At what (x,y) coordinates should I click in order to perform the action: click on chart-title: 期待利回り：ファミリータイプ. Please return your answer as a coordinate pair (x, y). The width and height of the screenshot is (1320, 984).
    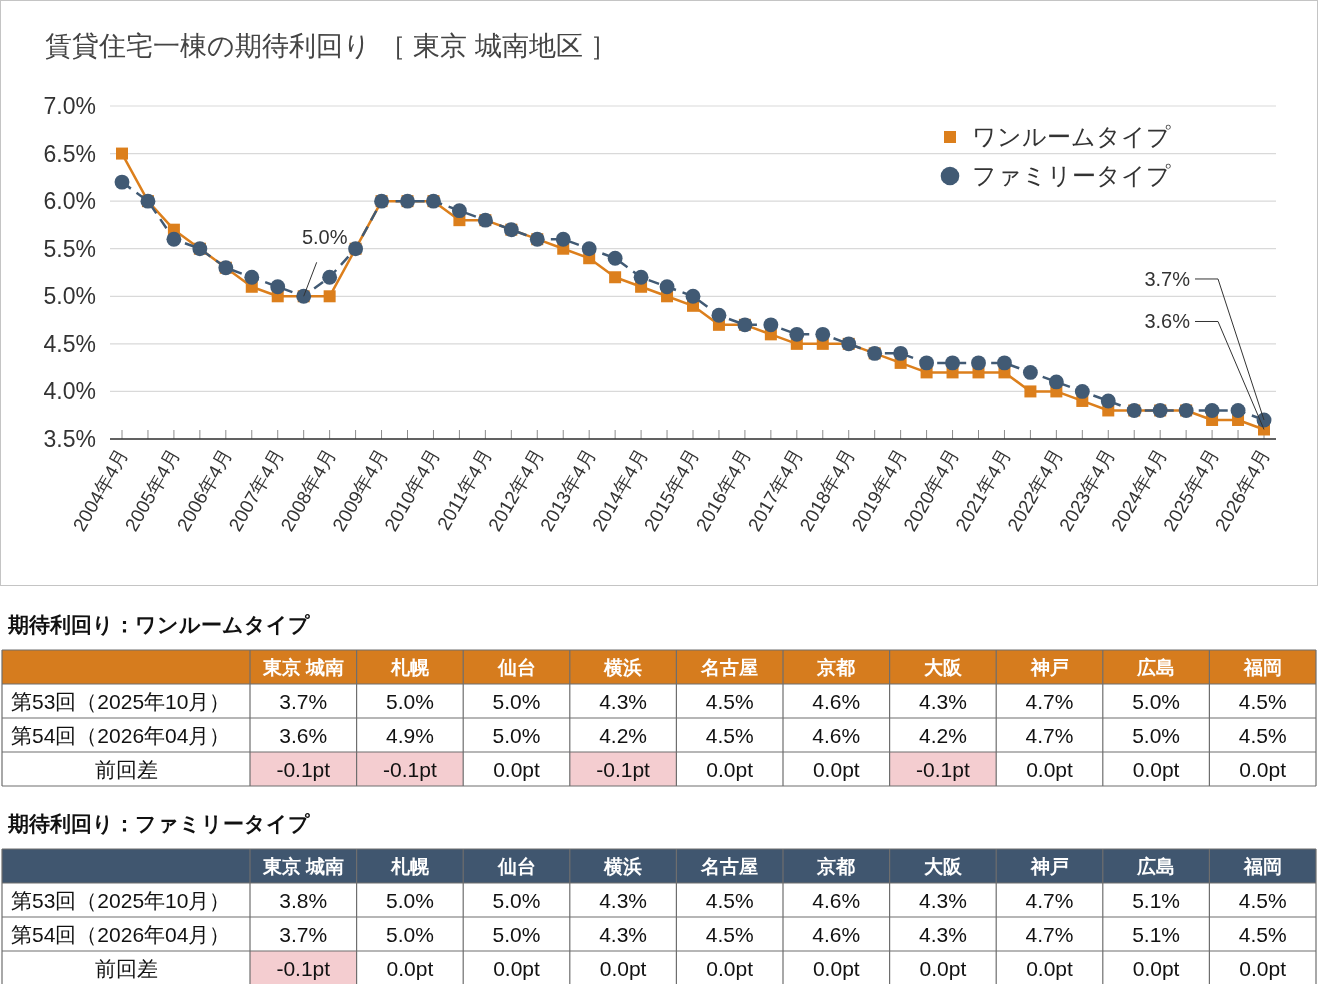
    Looking at the image, I should click on (158, 823).